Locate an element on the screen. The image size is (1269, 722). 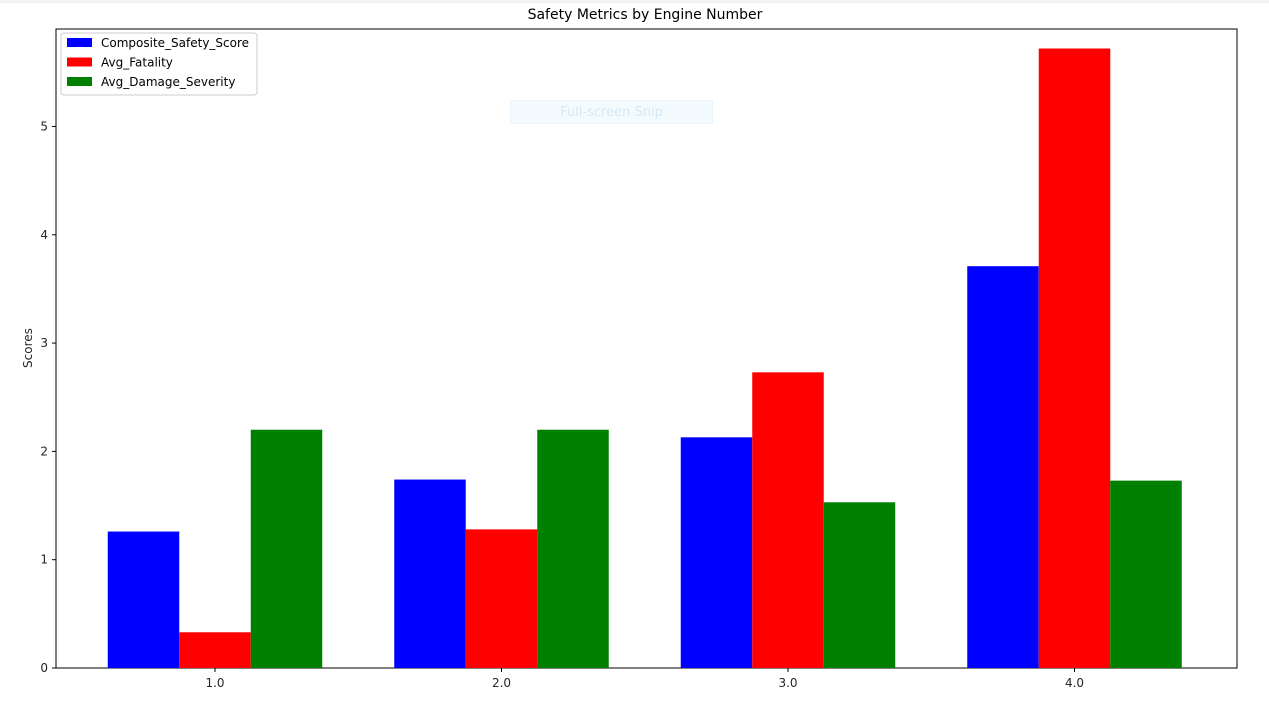
x-tick-label-2: 3.0 is located at coordinates (787, 683).